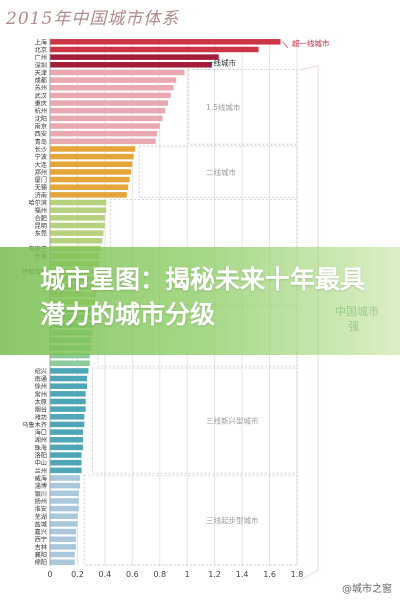 The image size is (400, 601). What do you see at coordinates (159, 574) in the screenshot?
I see `x-tick-label: 0.8` at bounding box center [159, 574].